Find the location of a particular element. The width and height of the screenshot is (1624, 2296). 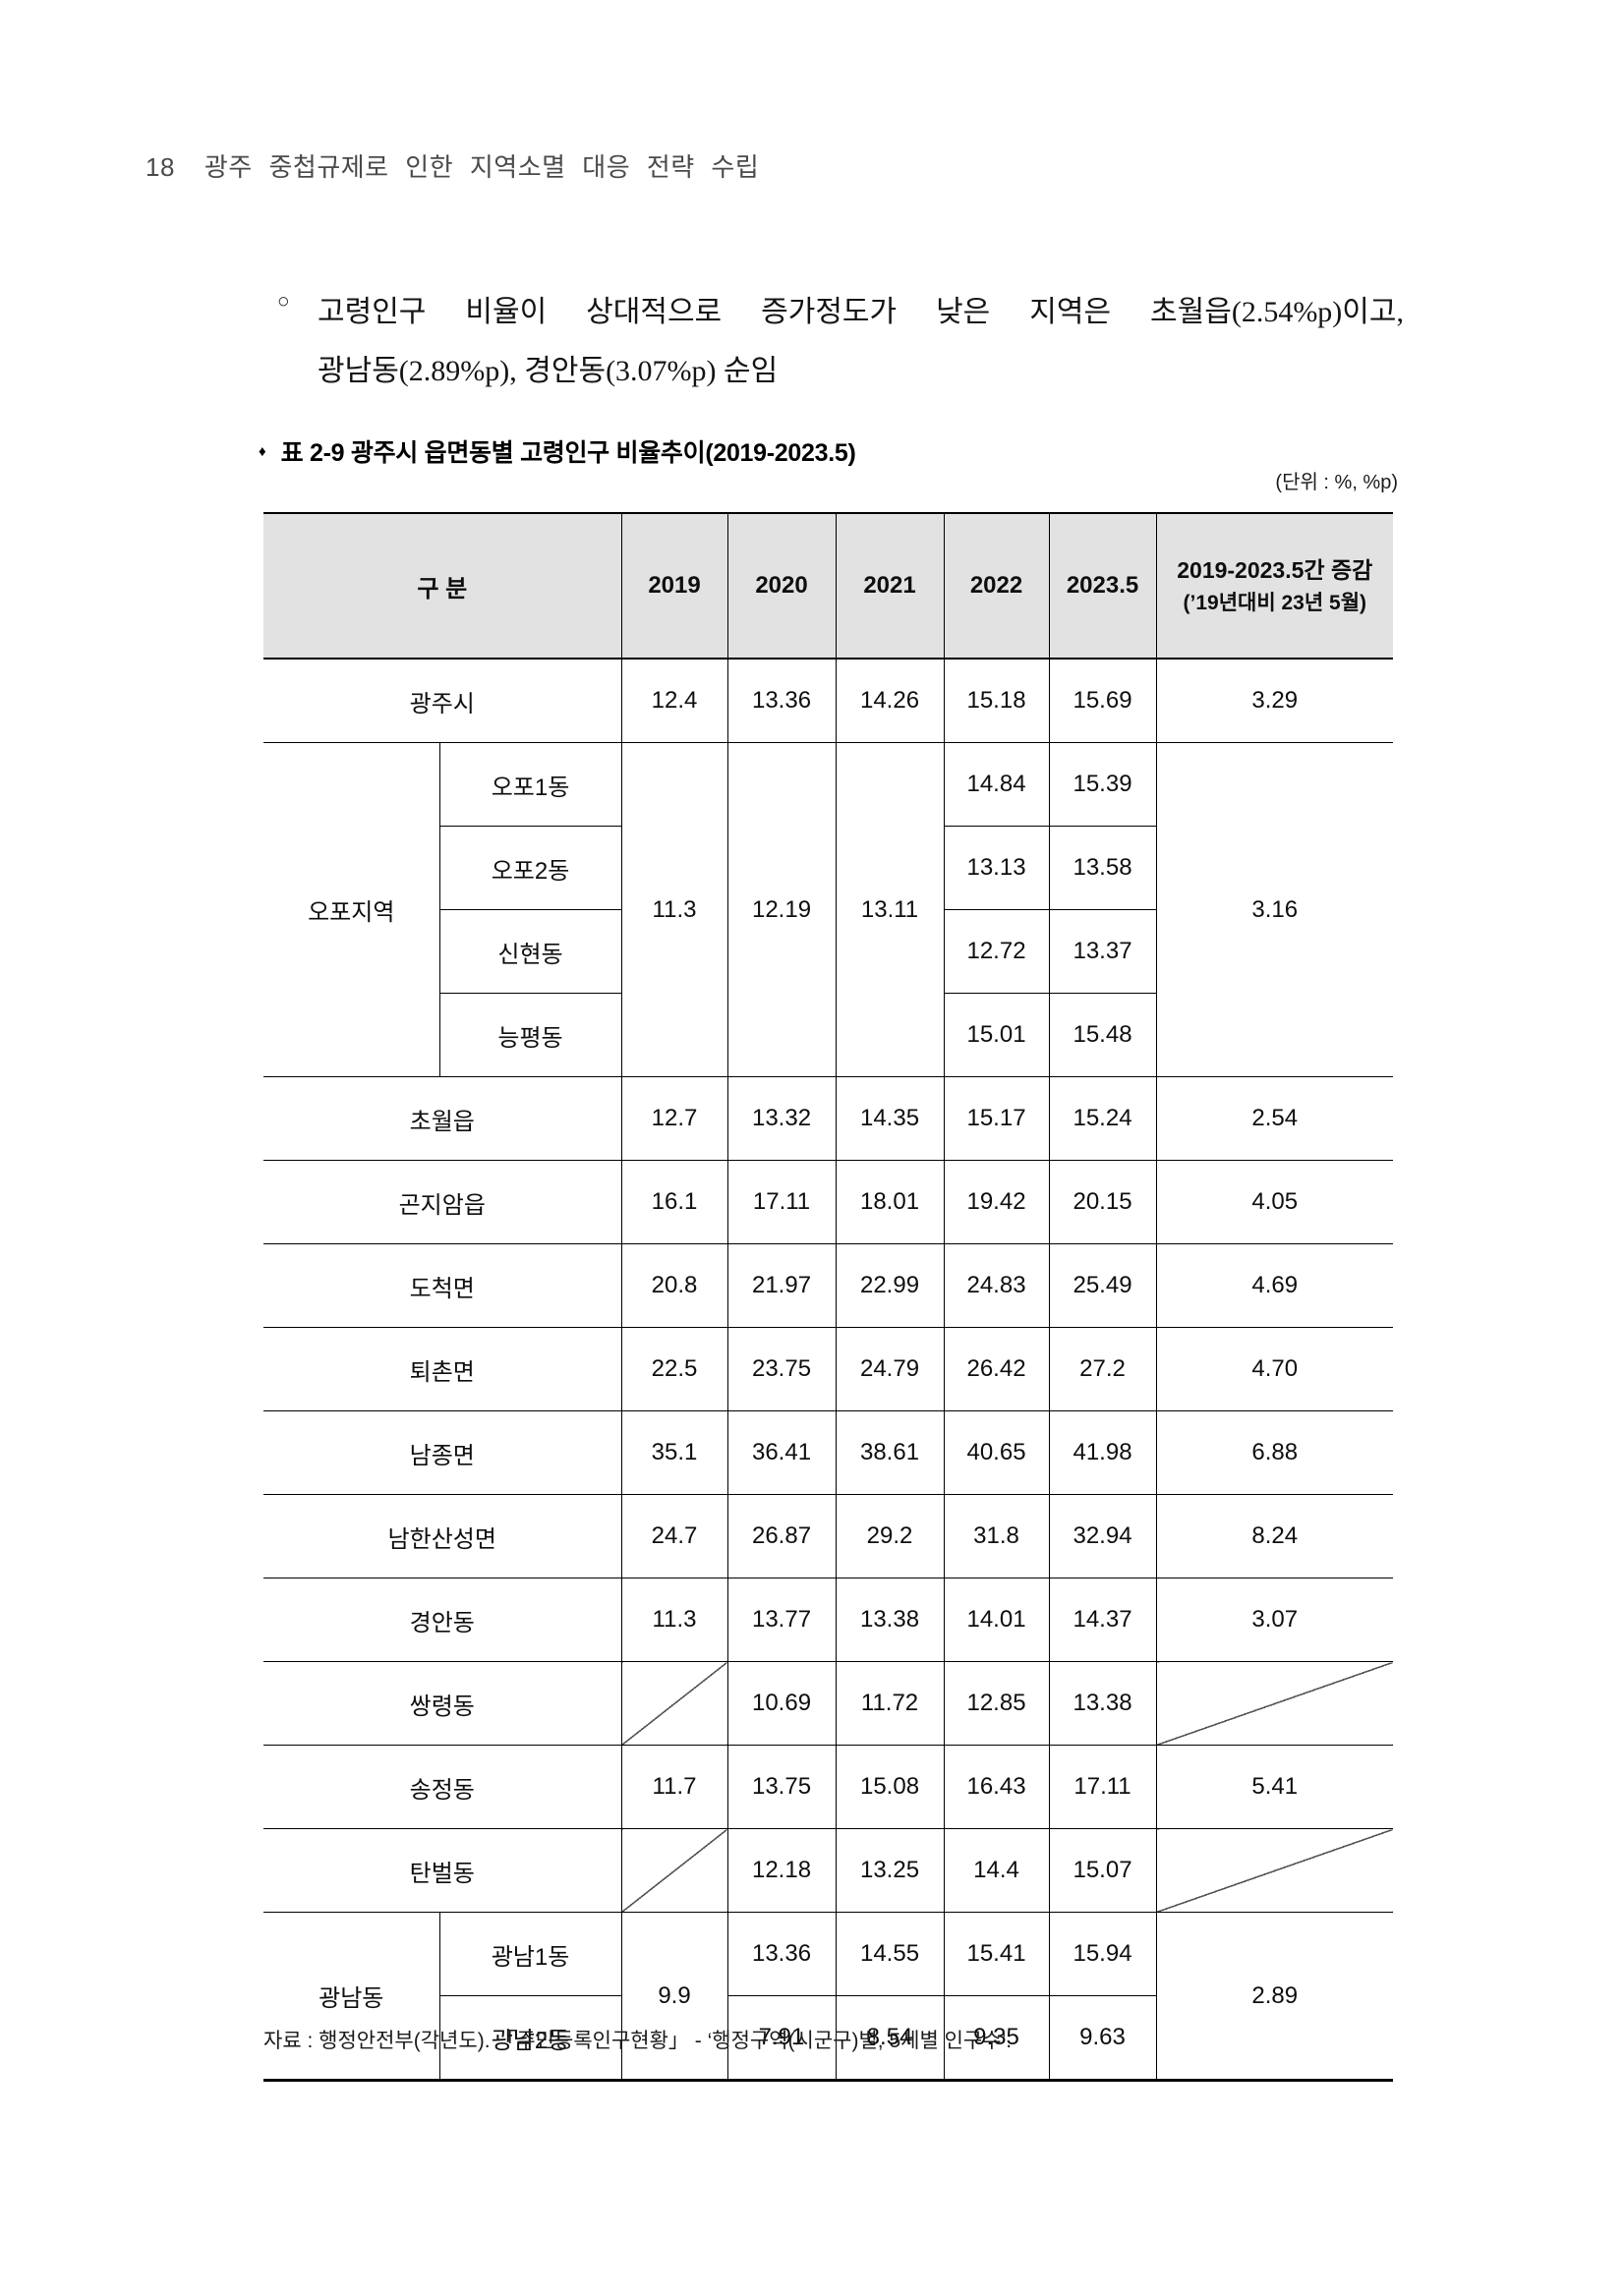

sub-name-cell: 신현동 is located at coordinates (530, 952).